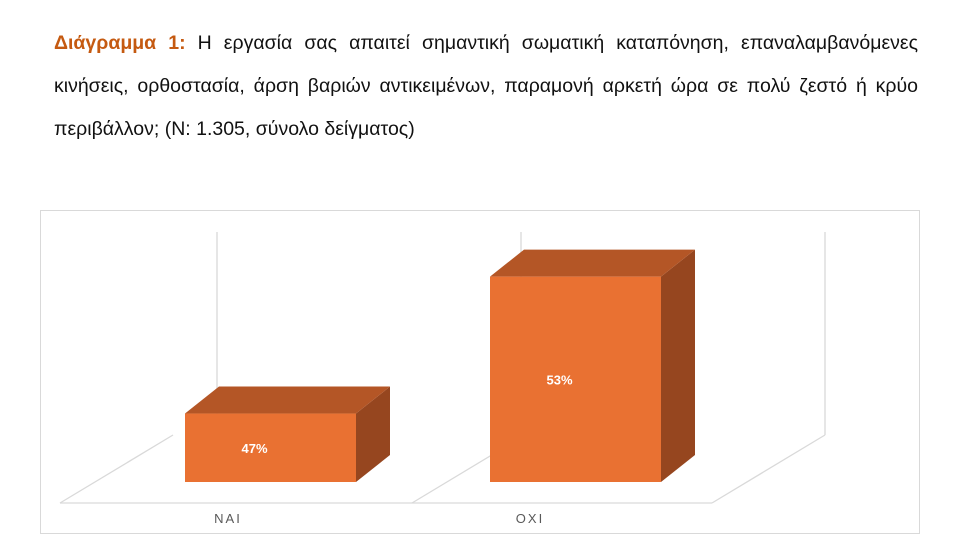 This screenshot has width=975, height=556. I want to click on floor-right-edge, so click(768, 469).